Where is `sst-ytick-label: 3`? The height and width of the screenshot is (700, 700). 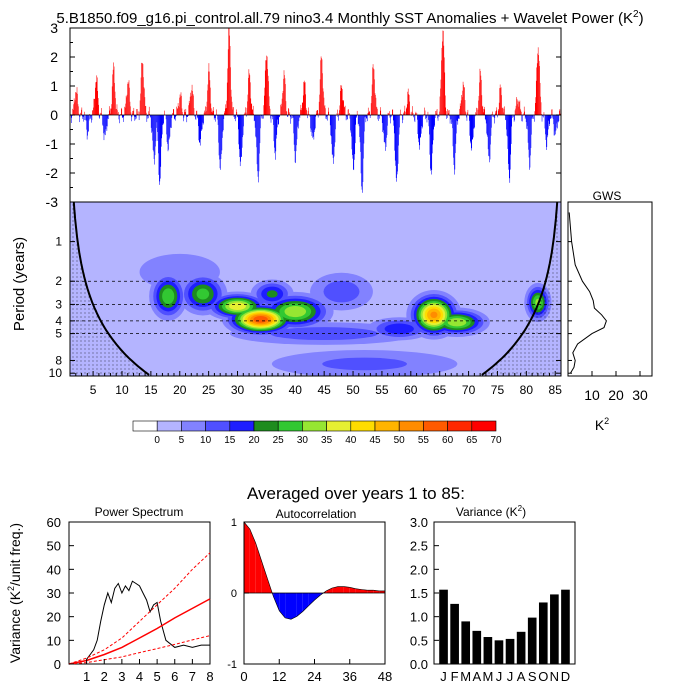
sst-ytick-label: 3 is located at coordinates (54, 28).